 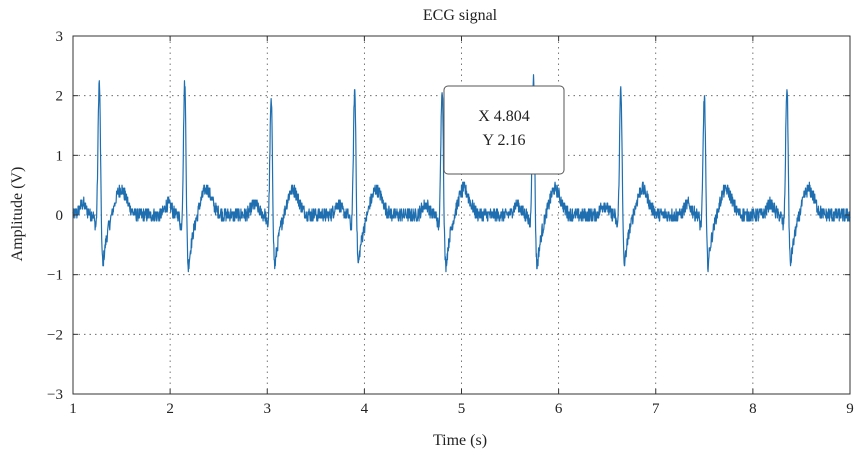 I want to click on x-tick-label: 9, so click(x=850, y=409).